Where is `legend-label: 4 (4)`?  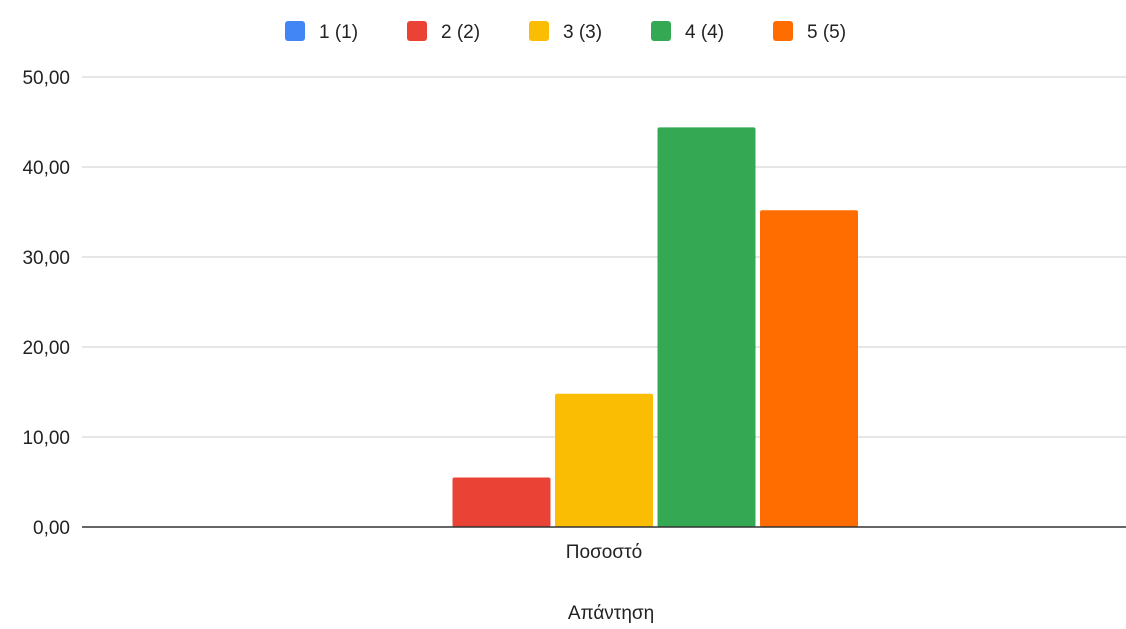
legend-label: 4 (4) is located at coordinates (704, 32).